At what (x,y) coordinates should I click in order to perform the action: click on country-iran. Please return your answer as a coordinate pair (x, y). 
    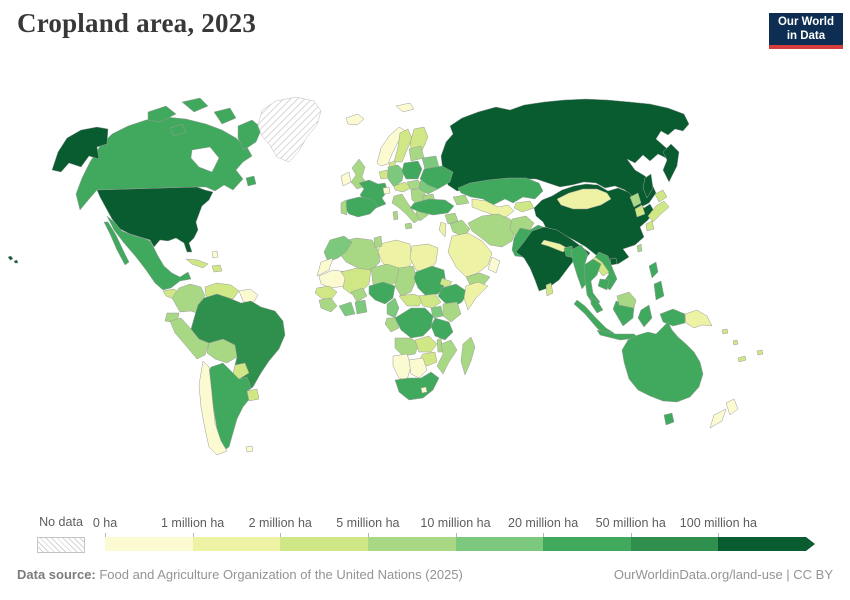
    Looking at the image, I should click on (492, 230).